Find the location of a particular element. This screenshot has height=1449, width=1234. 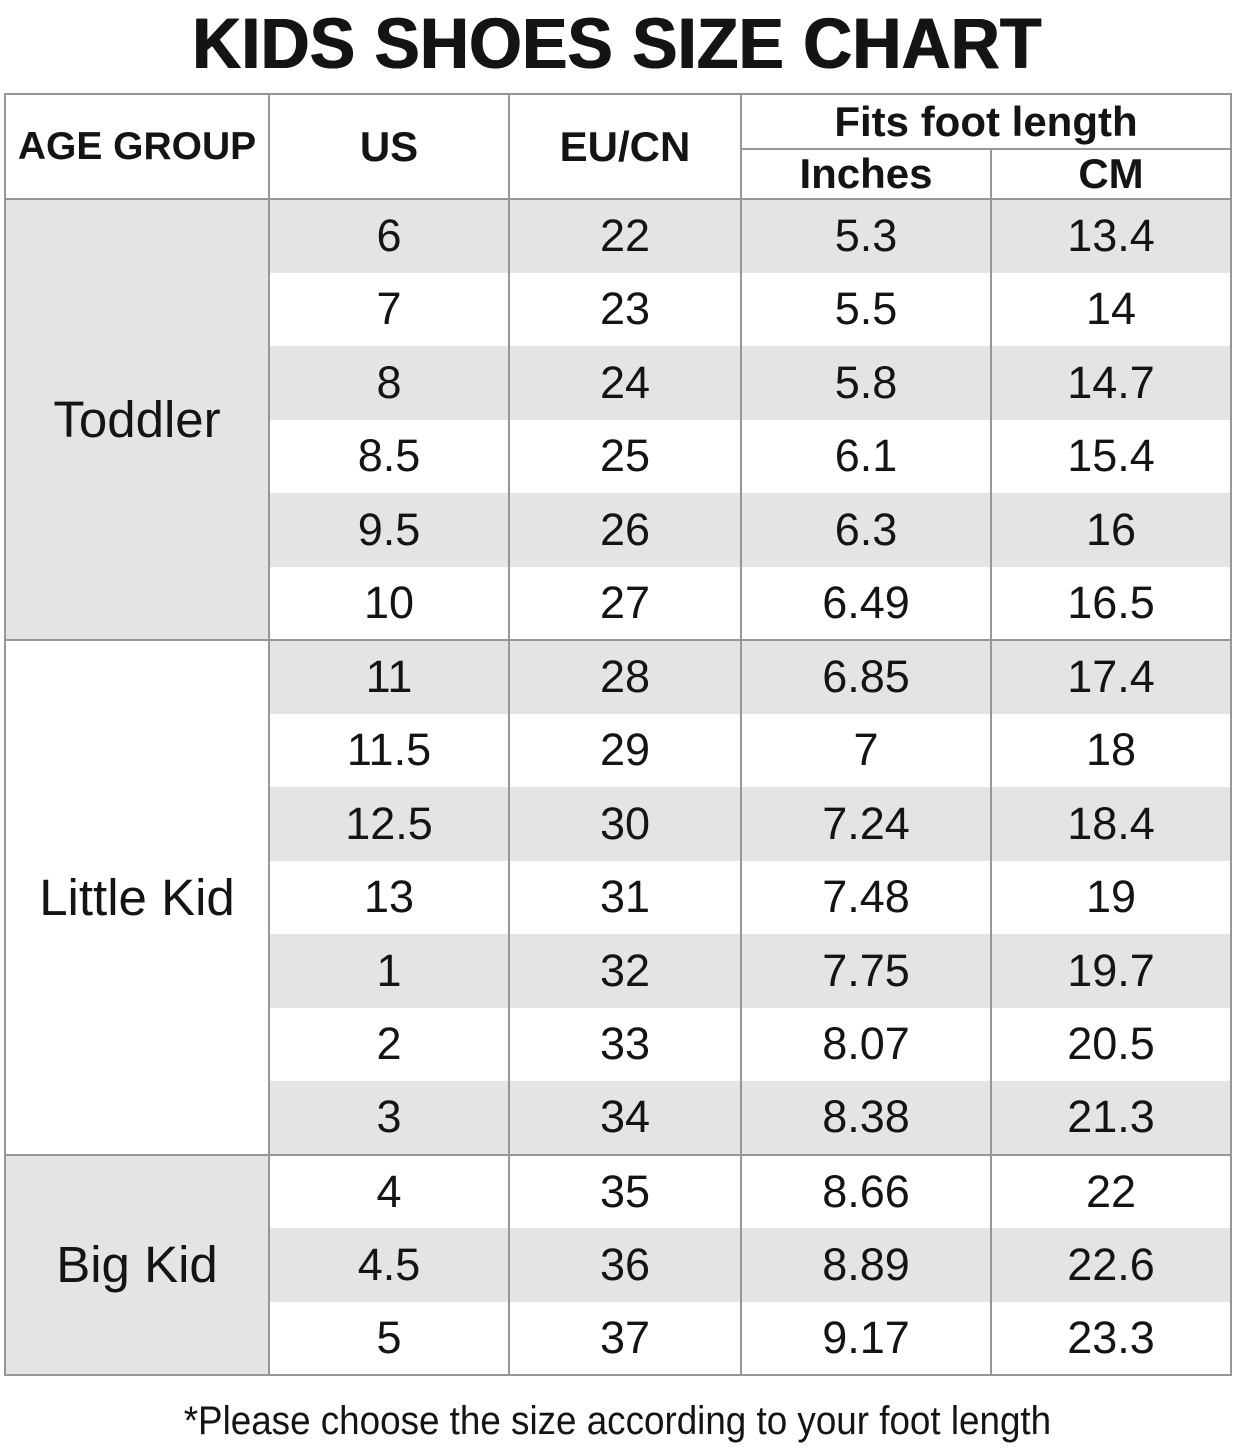

age-group-cell: Little Kid is located at coordinates (137, 897).